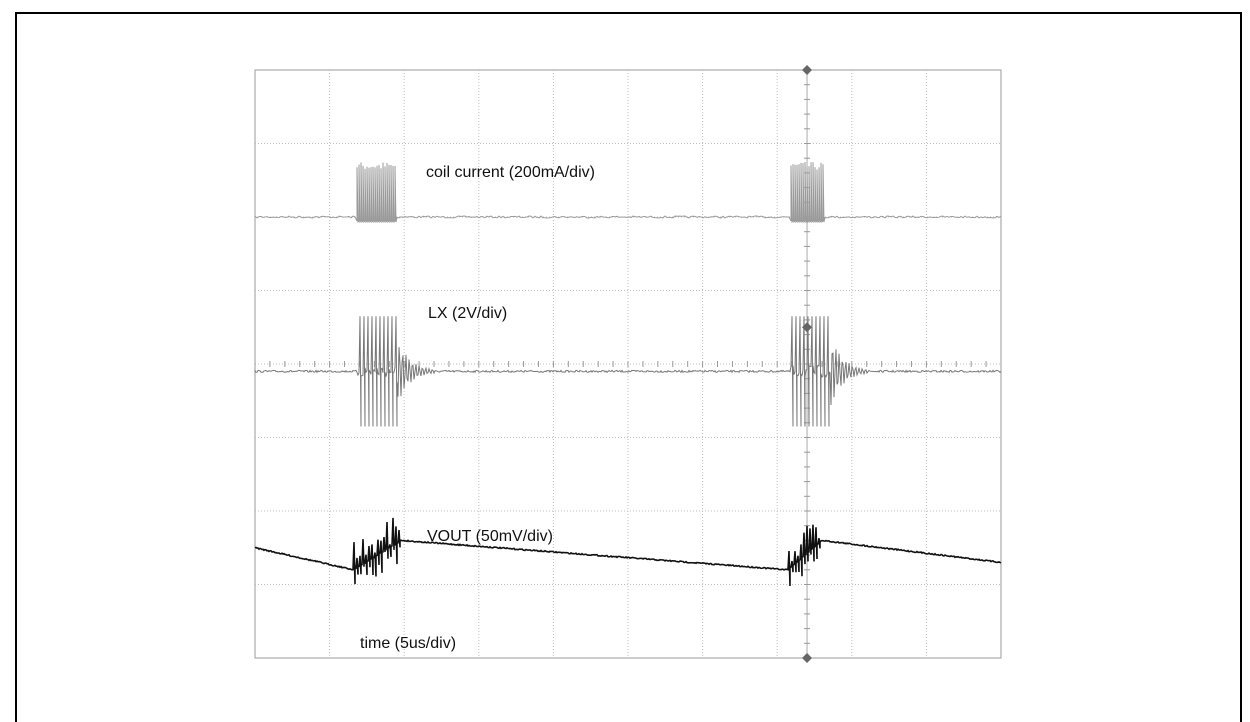 This screenshot has height=722, width=1250. Describe the element at coordinates (807, 70) in the screenshot. I see `trigger-marker-top` at that location.